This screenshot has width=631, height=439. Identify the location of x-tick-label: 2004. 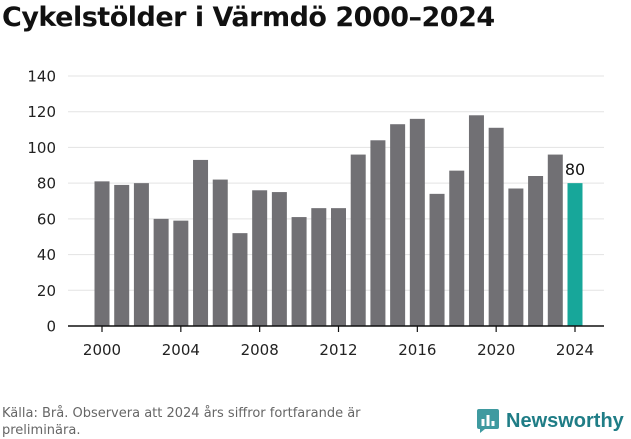
(181, 350).